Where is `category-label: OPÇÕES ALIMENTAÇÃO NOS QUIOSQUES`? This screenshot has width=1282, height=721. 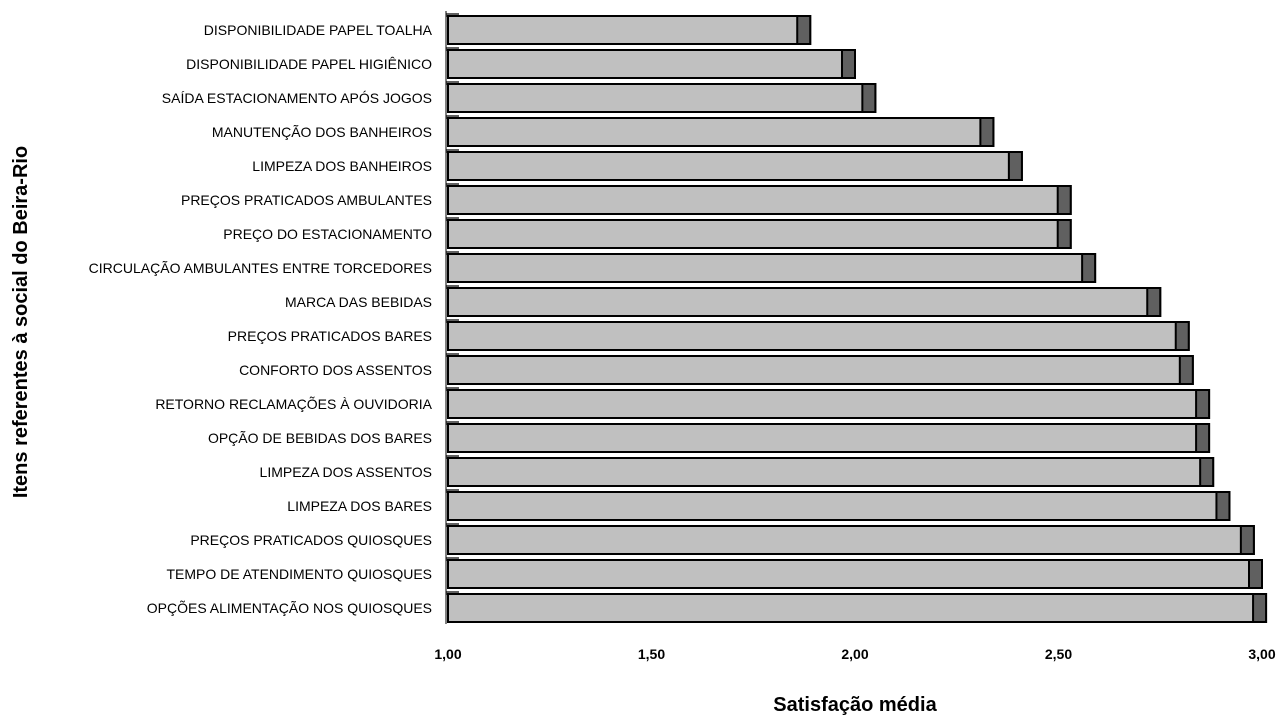
category-label: OPÇÕES ALIMENTAÇÃO NOS QUIOSQUES is located at coordinates (289, 608).